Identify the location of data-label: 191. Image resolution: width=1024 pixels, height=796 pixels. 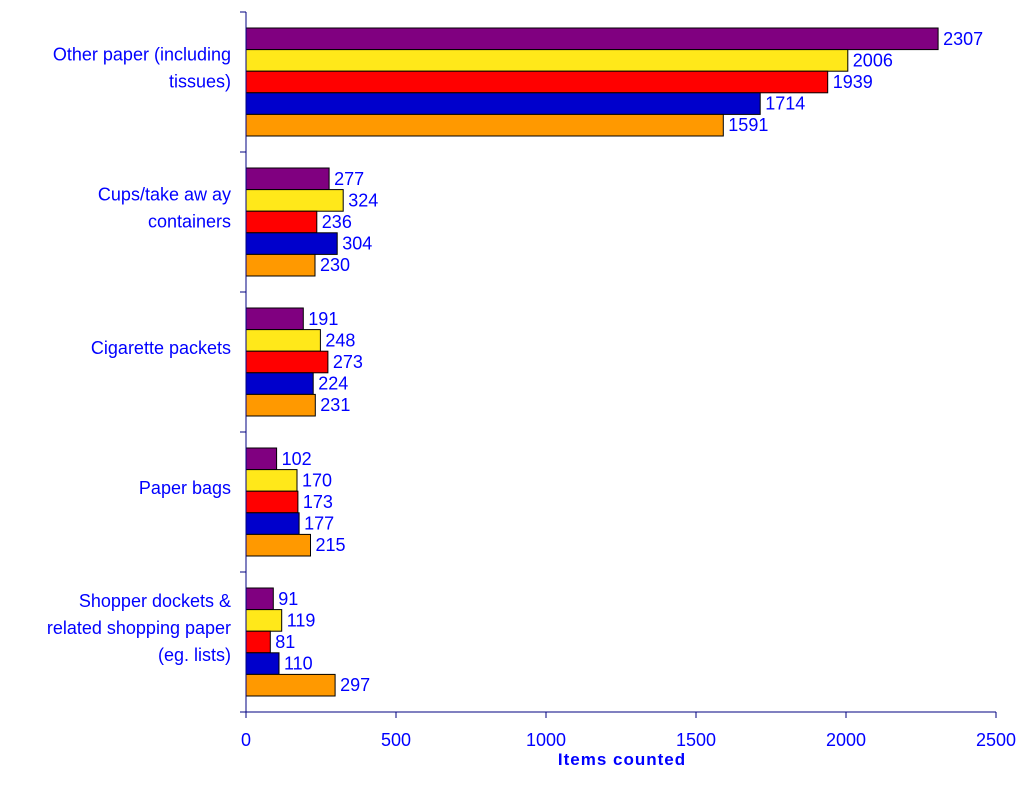
(323, 319).